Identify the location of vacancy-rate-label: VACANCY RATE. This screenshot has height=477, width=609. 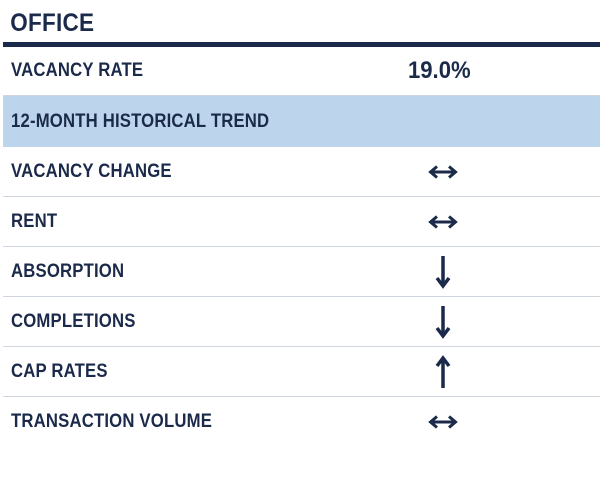
(77, 70).